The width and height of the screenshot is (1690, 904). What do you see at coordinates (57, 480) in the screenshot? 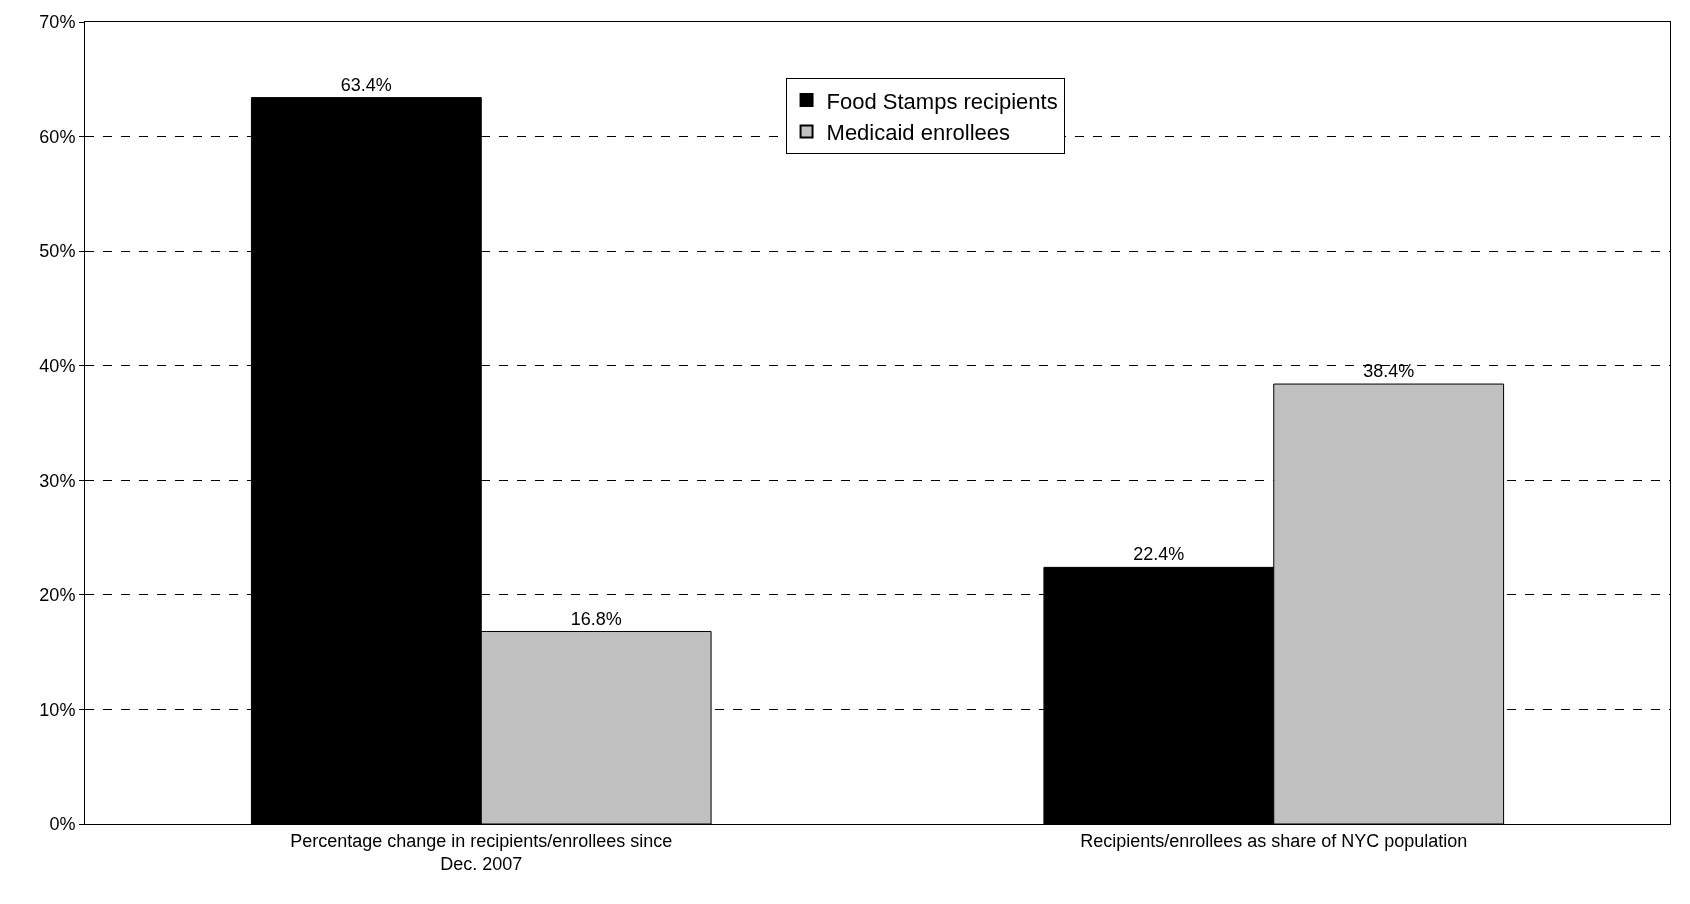
I see `y-tick-label: 30%` at bounding box center [57, 480].